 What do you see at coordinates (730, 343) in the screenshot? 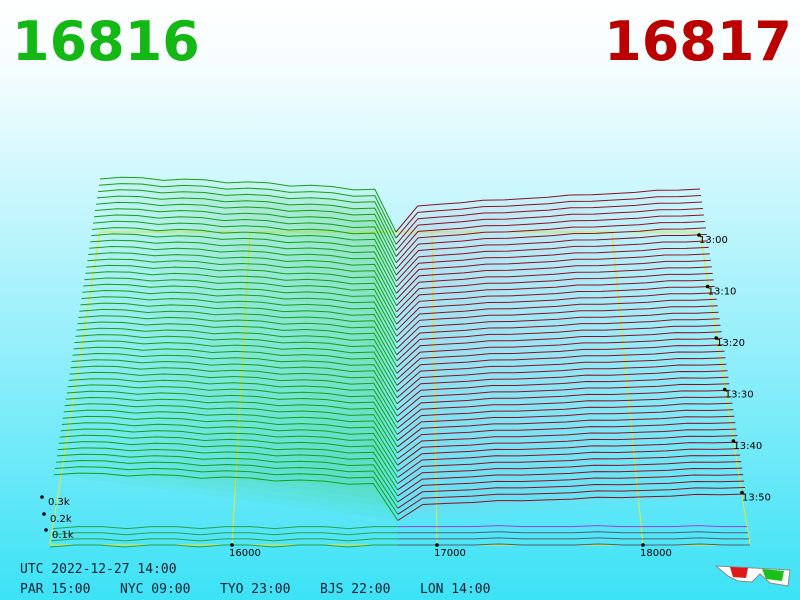
I see `time-label: 13:20` at bounding box center [730, 343].